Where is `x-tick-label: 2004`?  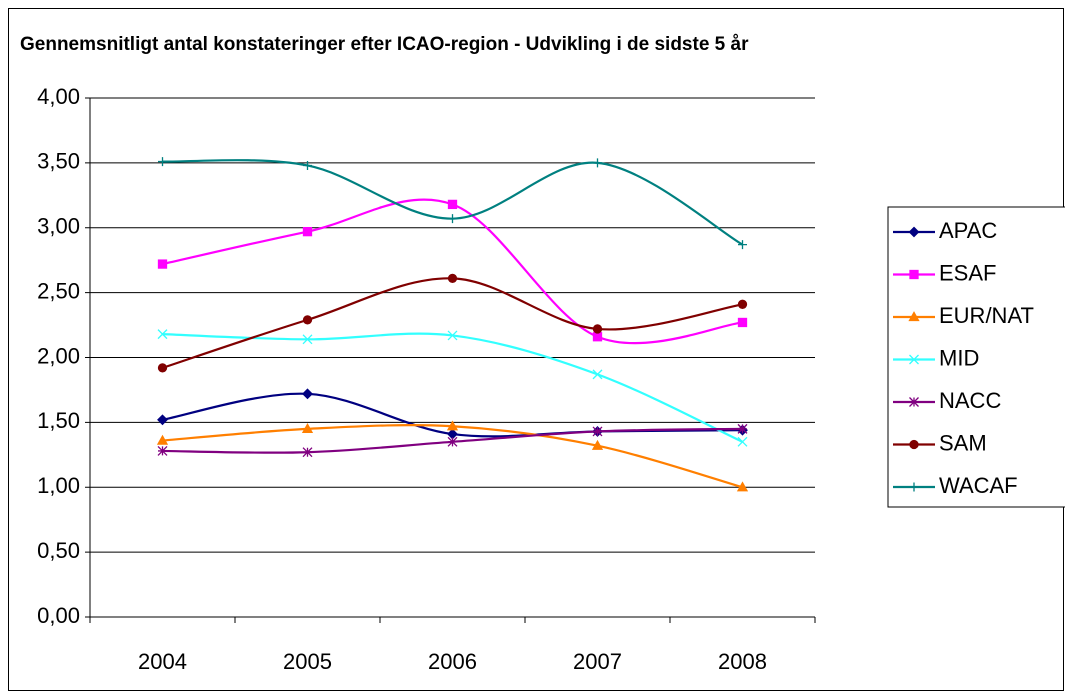
x-tick-label: 2004 is located at coordinates (162, 661).